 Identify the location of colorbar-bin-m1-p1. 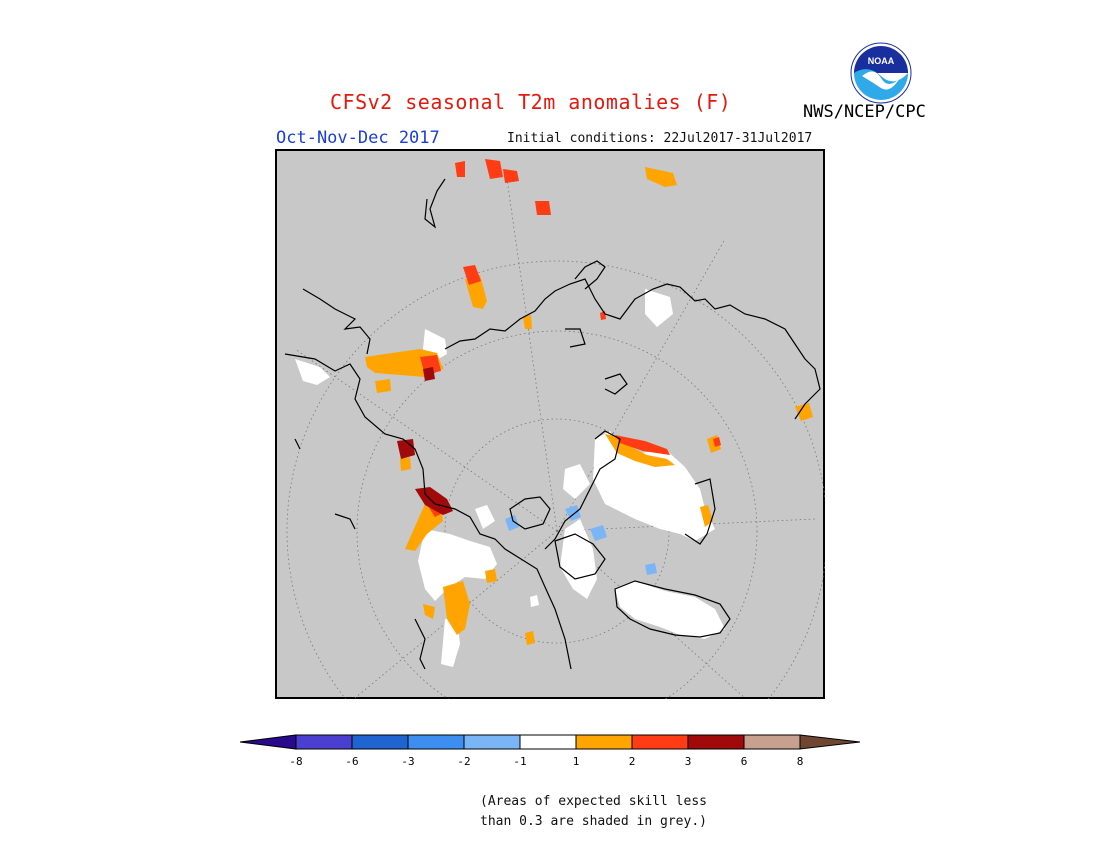
(548, 742).